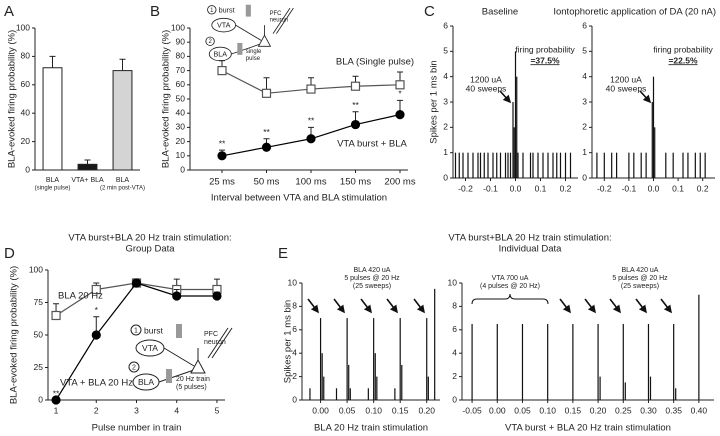 The height and width of the screenshot is (436, 720). What do you see at coordinates (426, 410) in the screenshot?
I see `x-tick-label: 0.20` at bounding box center [426, 410].